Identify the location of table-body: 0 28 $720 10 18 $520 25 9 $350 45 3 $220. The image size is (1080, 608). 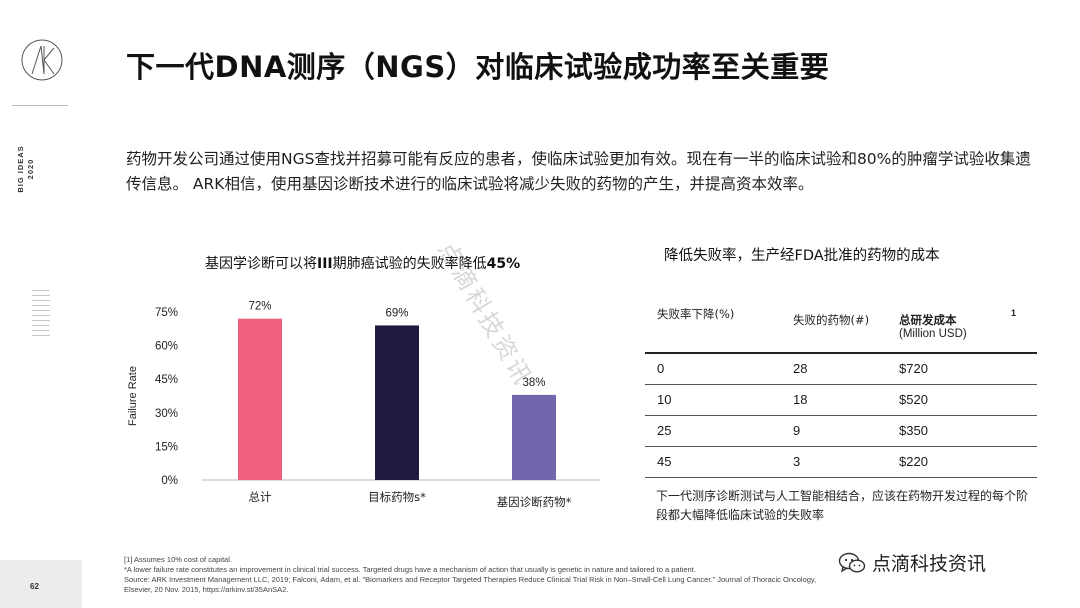
(841, 416).